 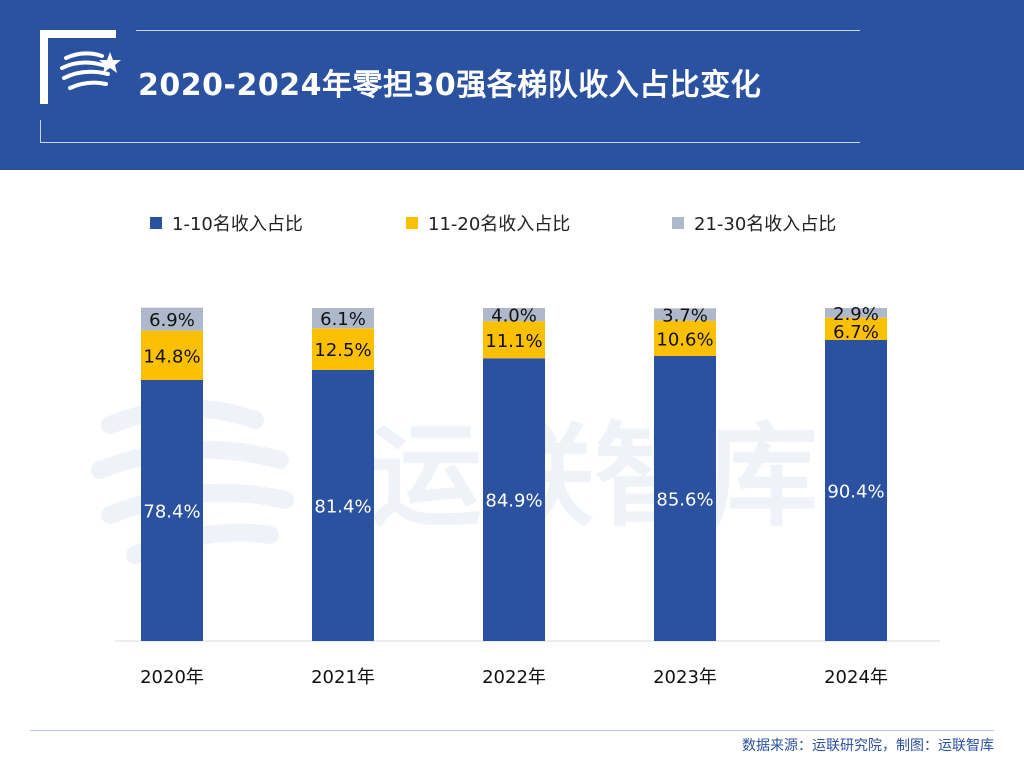 I want to click on footer-divider, so click(x=512, y=730).